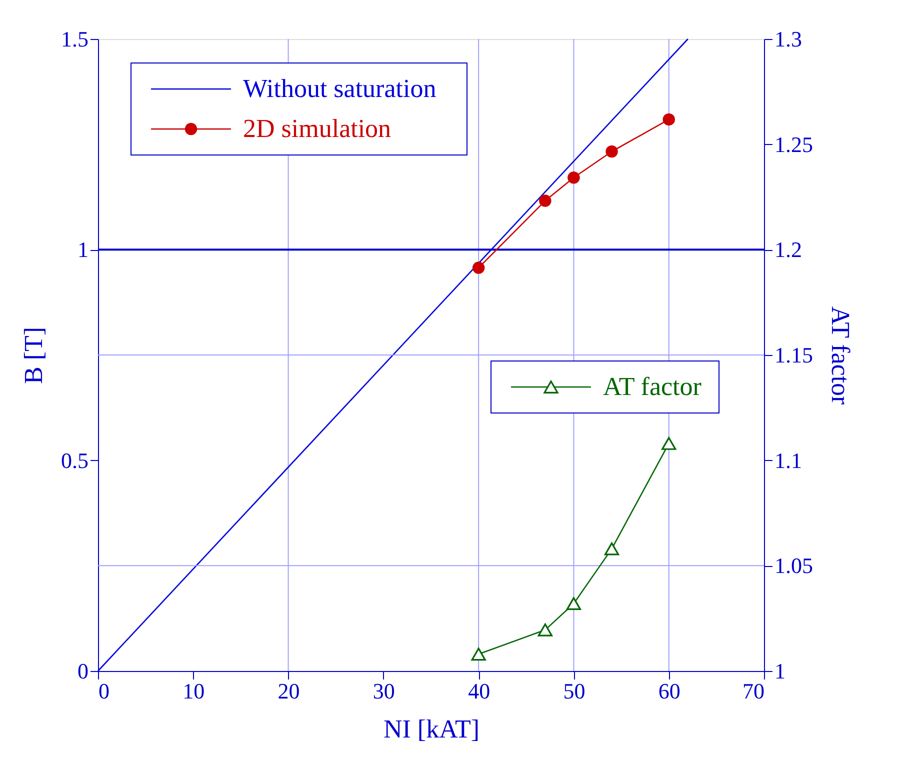 The image size is (912, 776). Describe the element at coordinates (793, 565) in the screenshot. I see `y2-tick-label: 1.05` at that location.